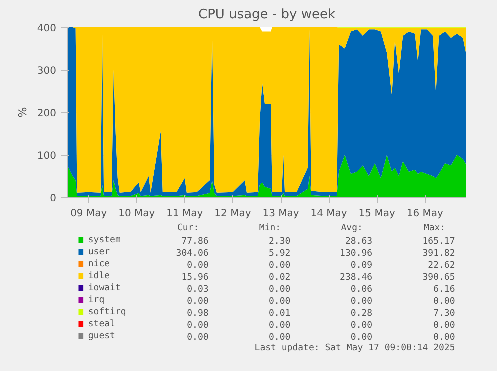 The height and width of the screenshot is (371, 497). Describe the element at coordinates (442, 266) in the screenshot. I see `text: 22.62` at that location.